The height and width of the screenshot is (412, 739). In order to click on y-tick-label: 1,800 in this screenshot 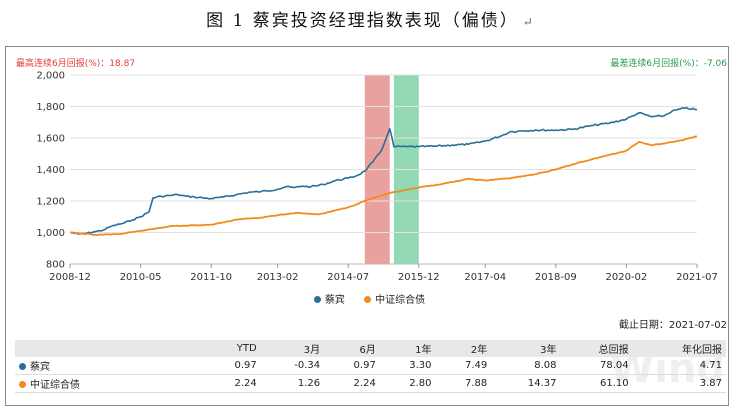, I will do `click(50, 107)`.